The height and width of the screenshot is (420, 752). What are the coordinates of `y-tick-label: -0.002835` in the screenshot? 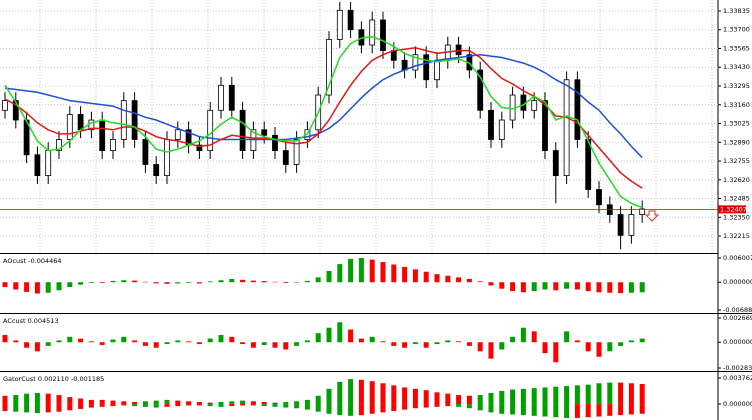 It's located at (737, 368).